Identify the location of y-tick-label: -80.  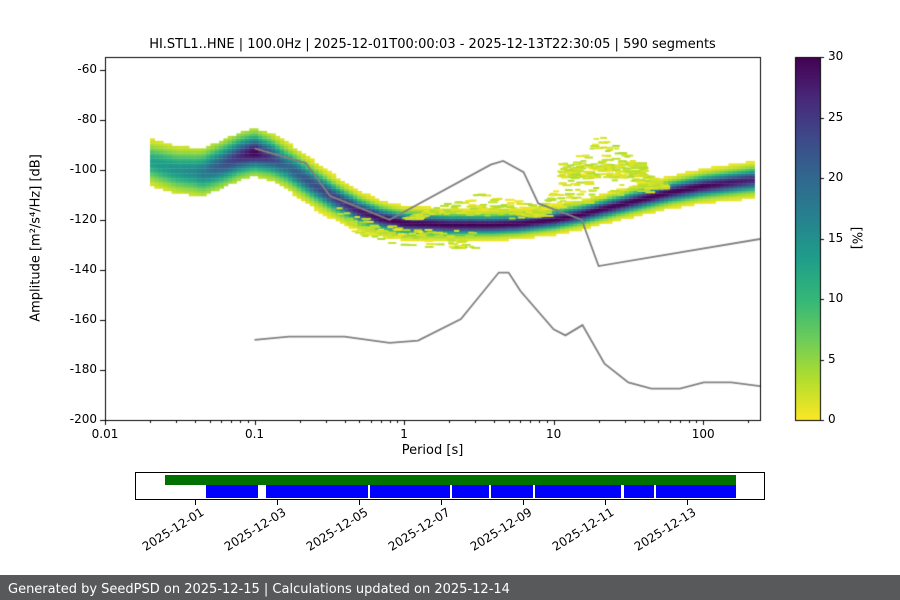
(87, 118).